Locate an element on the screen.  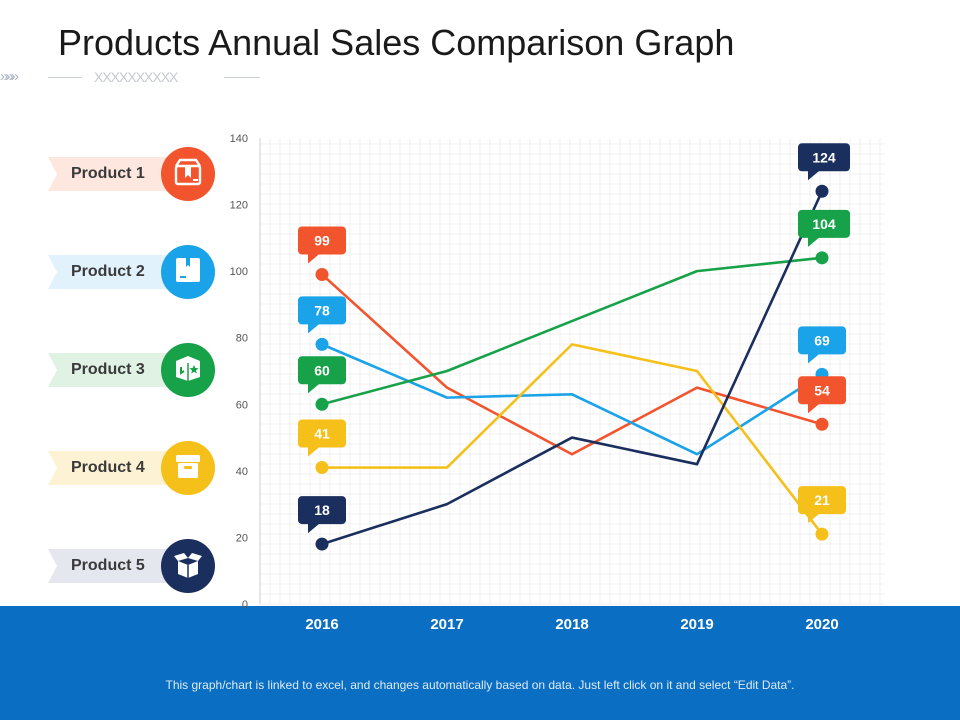
chevrons-decoration: »»» is located at coordinates (9, 76).